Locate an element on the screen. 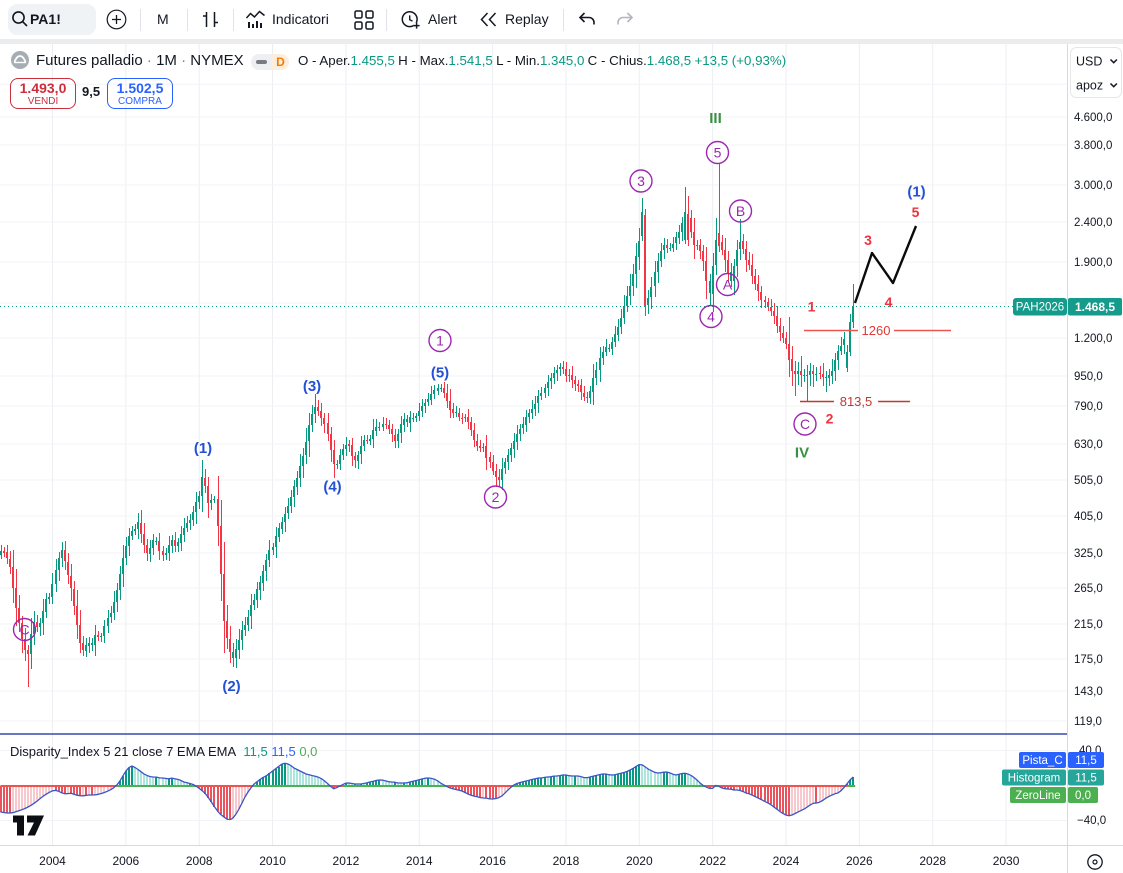 The image size is (1123, 873). svg-text: 2012 is located at coordinates (346, 861).